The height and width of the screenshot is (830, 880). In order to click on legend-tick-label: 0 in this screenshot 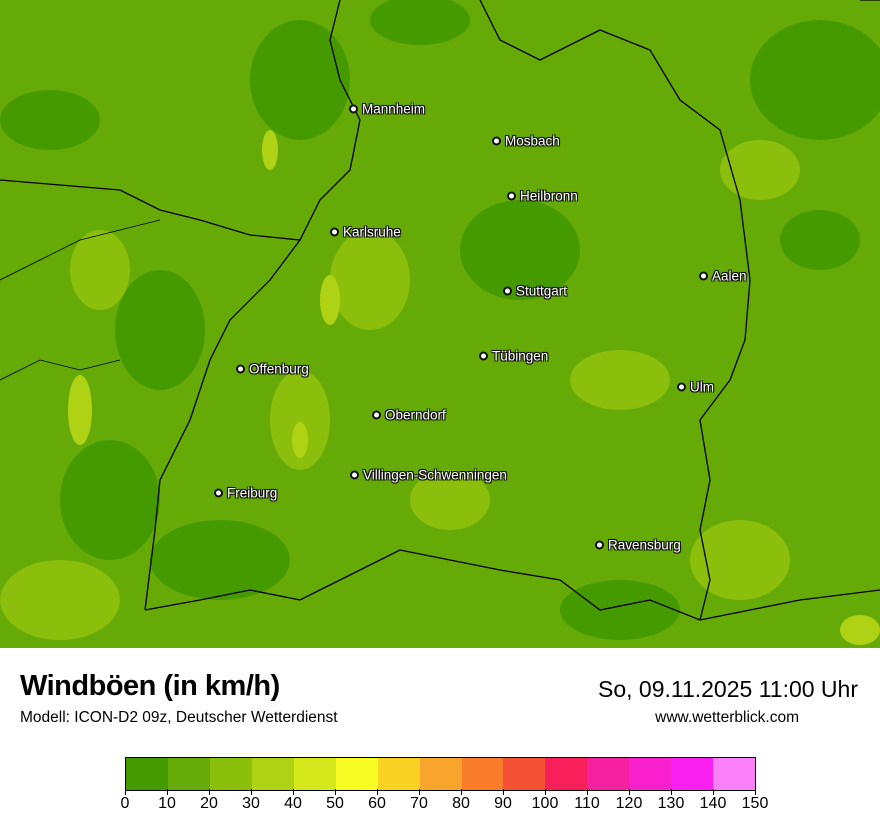, I will do `click(125, 803)`.